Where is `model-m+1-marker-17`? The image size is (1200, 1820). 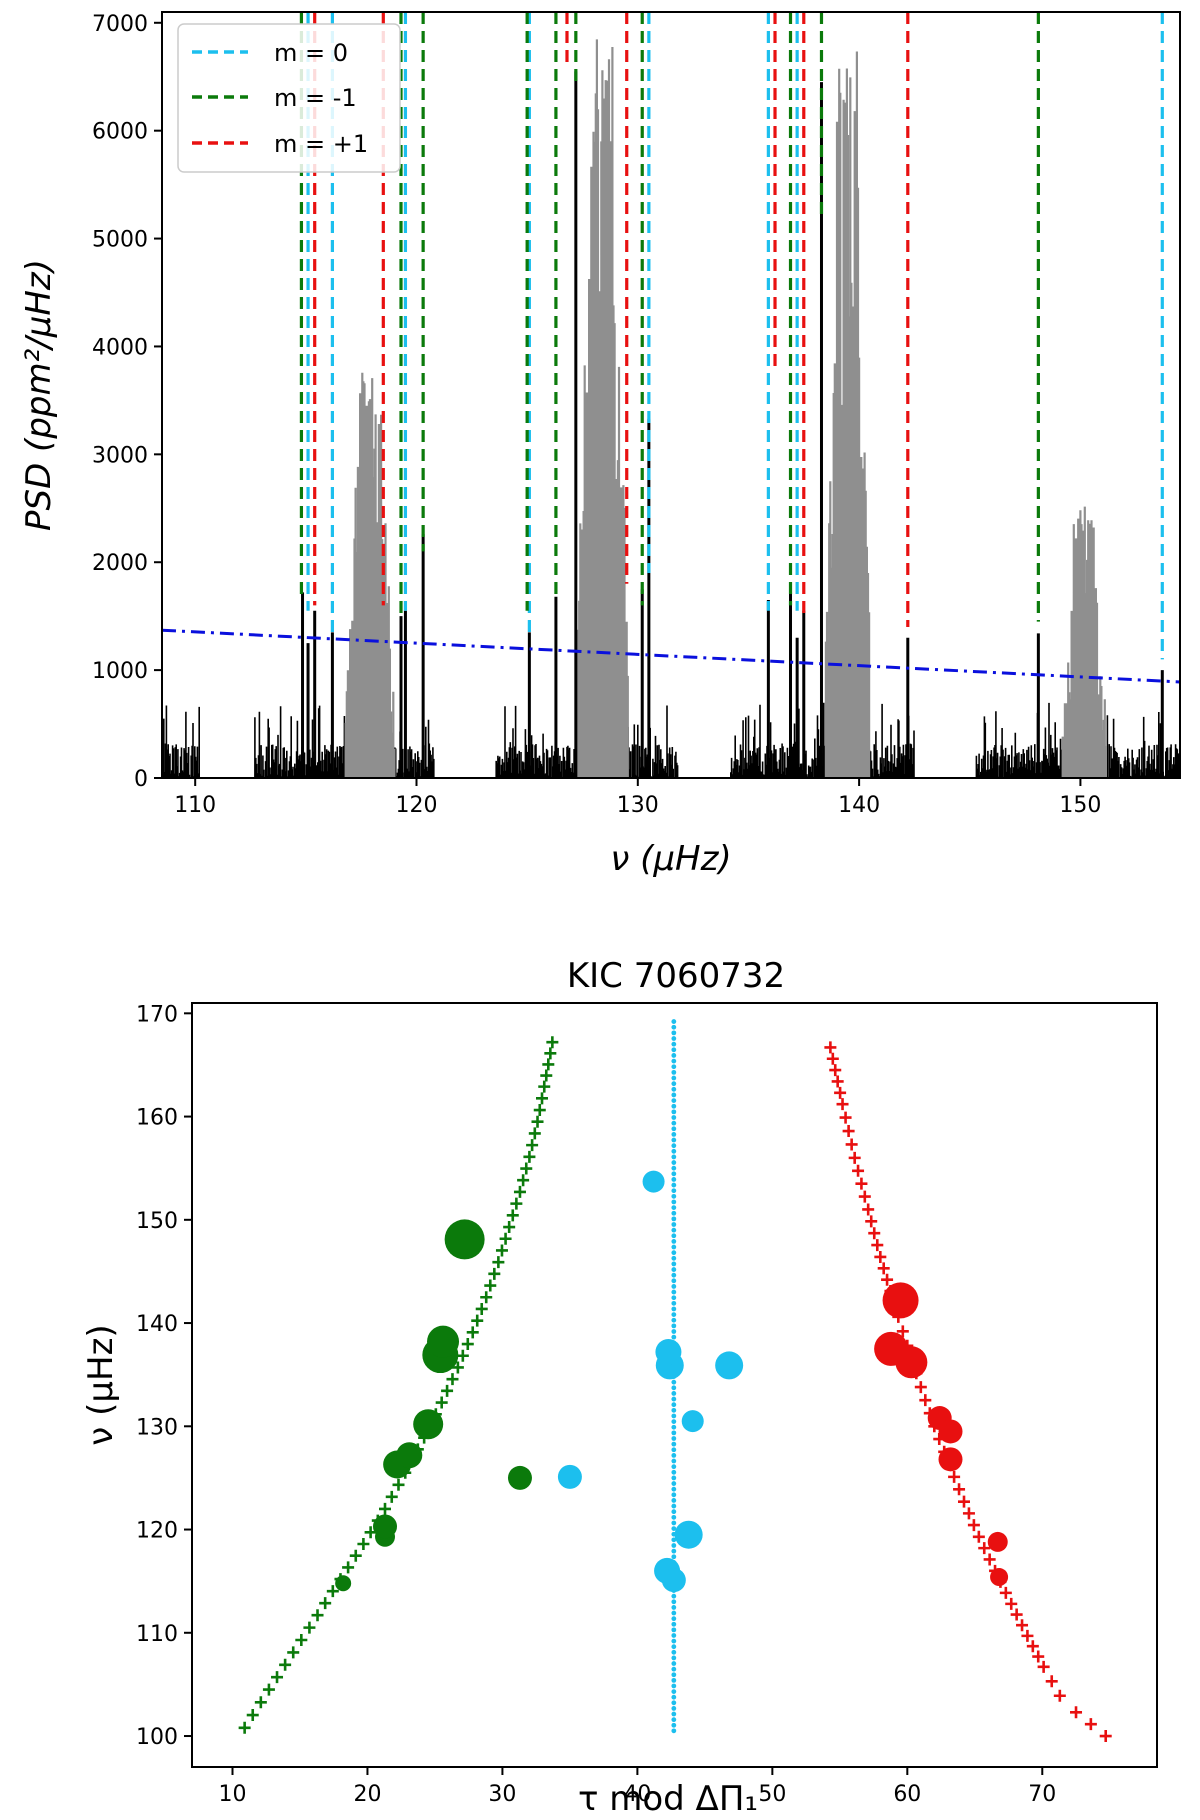
model-m+1-marker-17 is located at coordinates (880, 1256).